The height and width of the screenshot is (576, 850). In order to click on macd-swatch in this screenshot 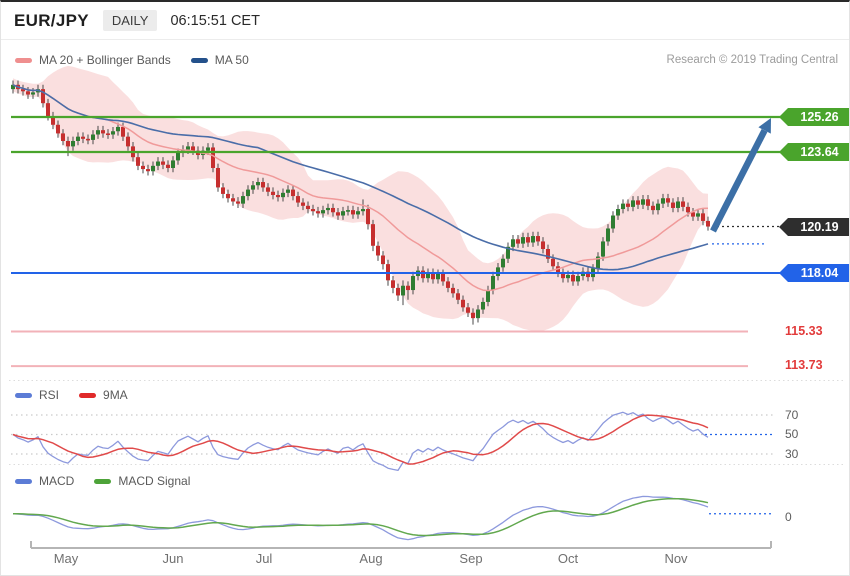, I will do `click(23, 481)`.